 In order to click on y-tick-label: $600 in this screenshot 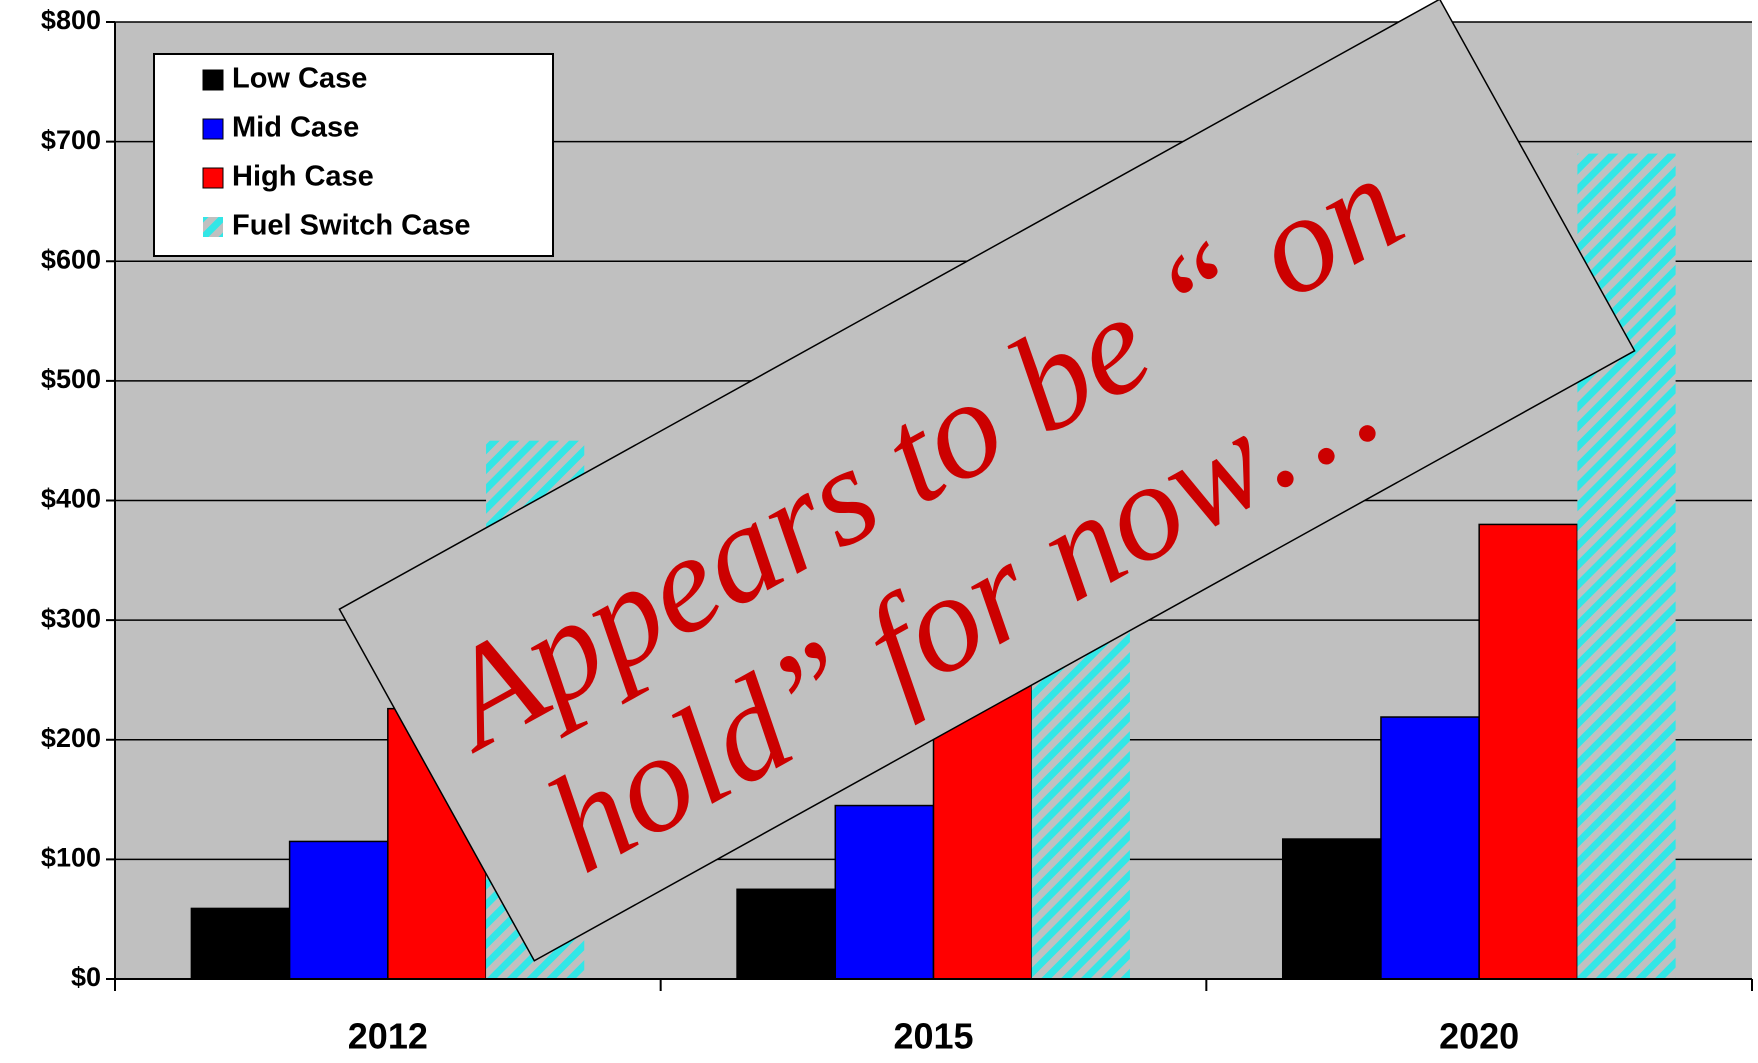, I will do `click(71, 259)`.